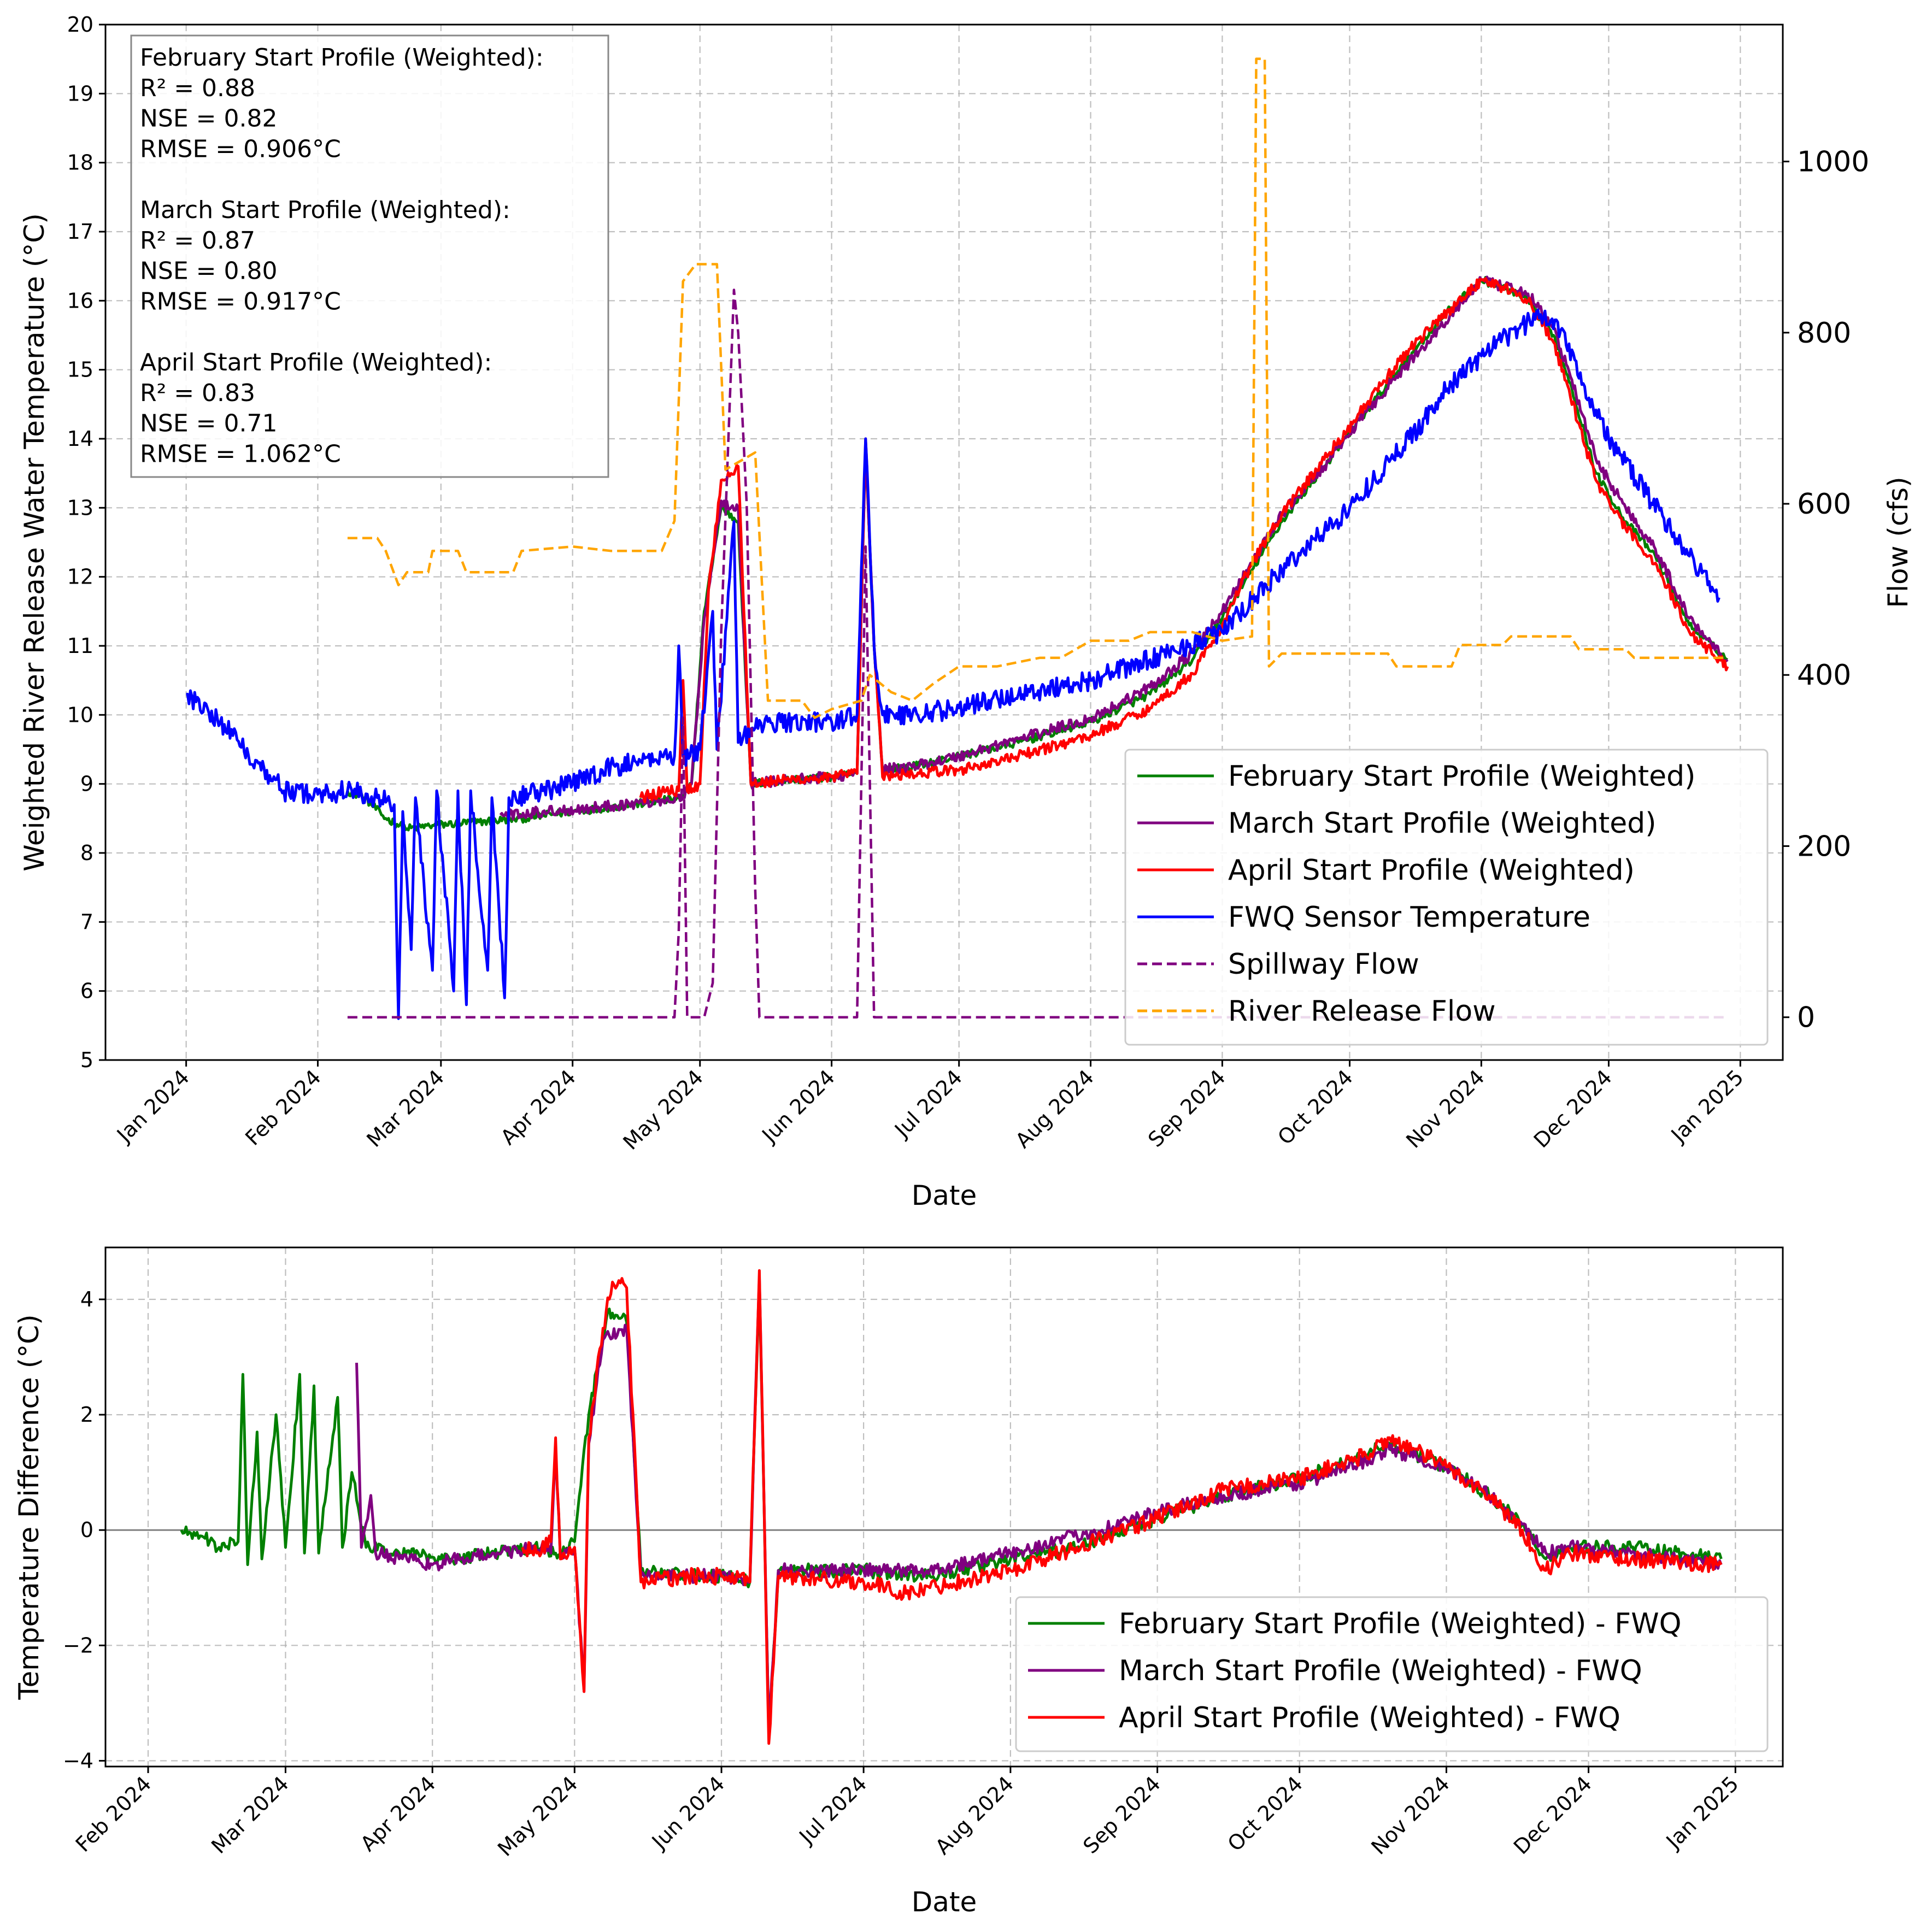 This screenshot has height=1931, width=1932. What do you see at coordinates (78, 1761) in the screenshot?
I see `y-tick-label: −4` at bounding box center [78, 1761].